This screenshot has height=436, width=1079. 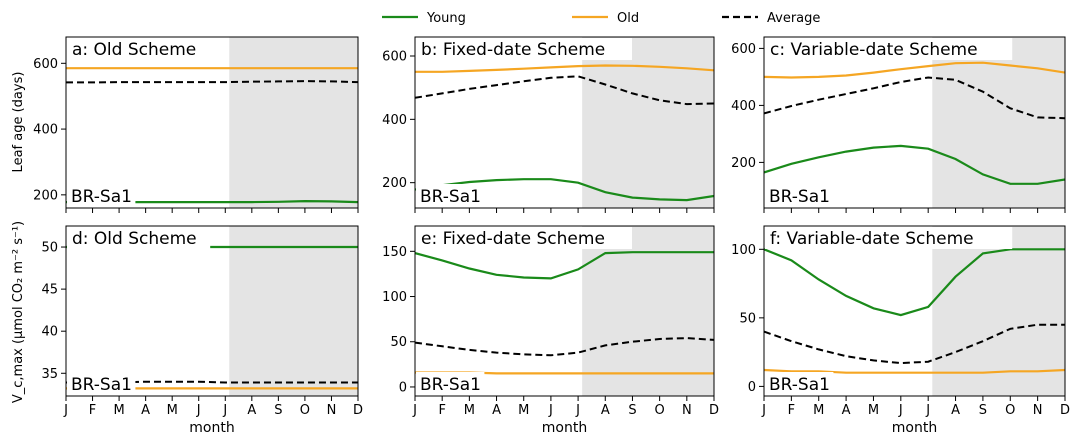 What do you see at coordinates (134, 239) in the screenshot?
I see `panel-title: d: Old Scheme` at bounding box center [134, 239].